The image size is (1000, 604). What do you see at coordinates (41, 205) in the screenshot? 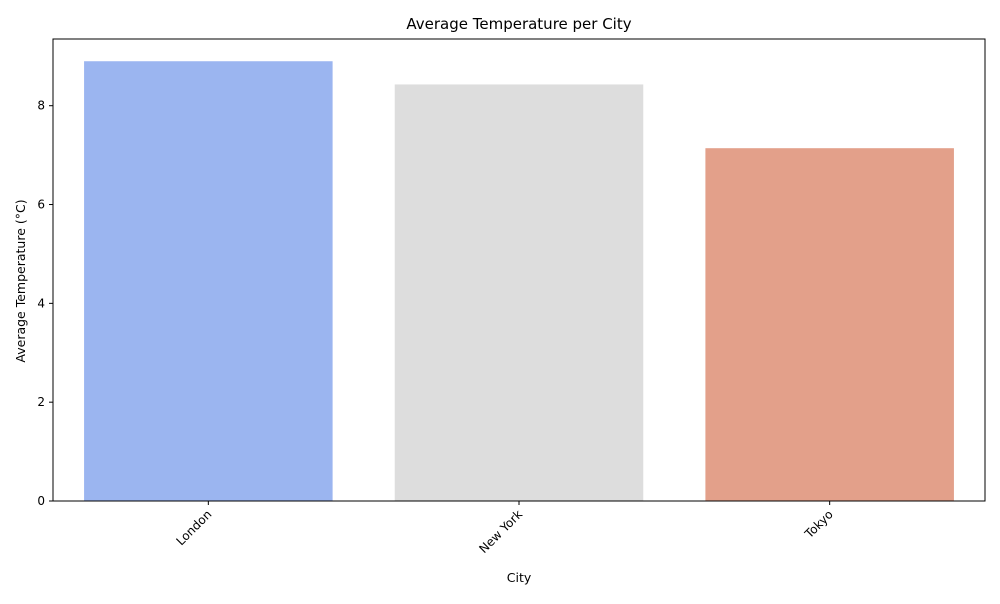
I see `y-tick-label: 6` at bounding box center [41, 205].